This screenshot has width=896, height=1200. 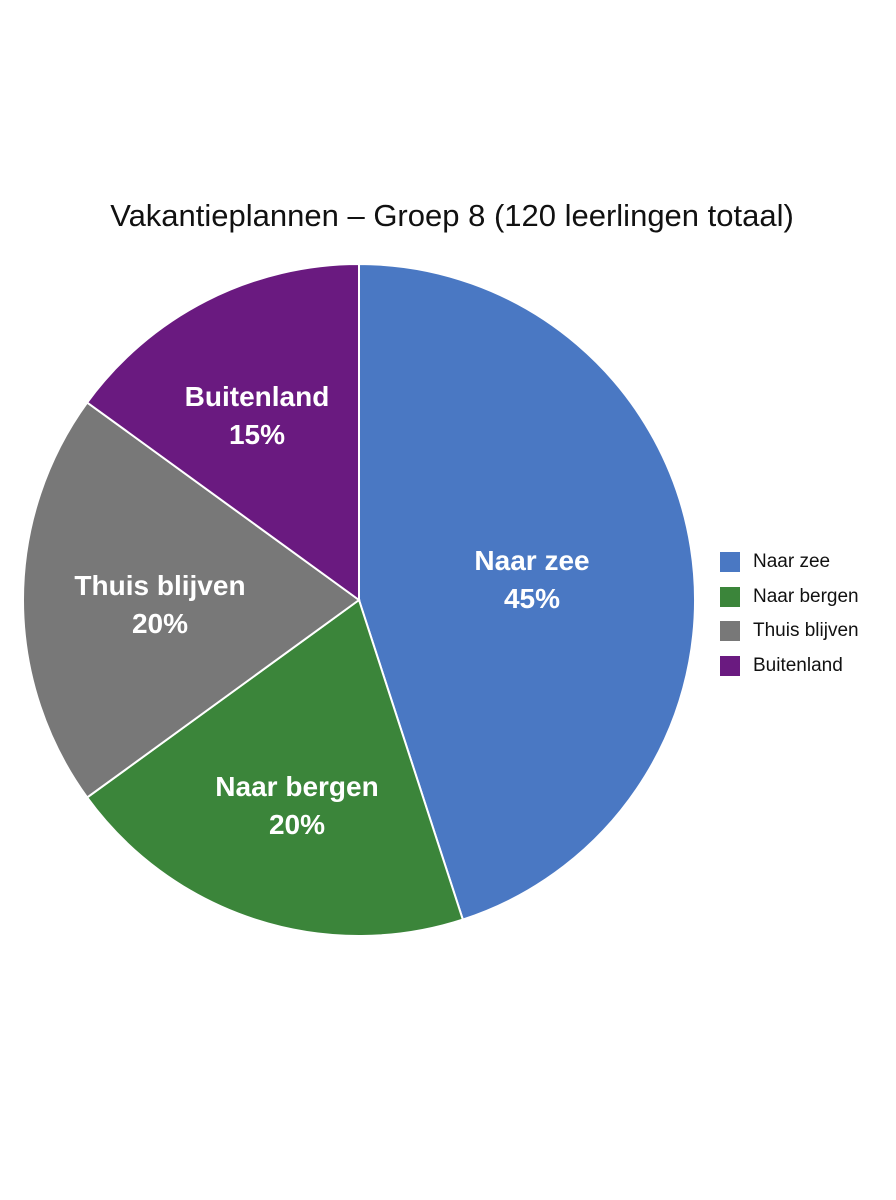 I want to click on legend-item: Buitenland, so click(x=789, y=666).